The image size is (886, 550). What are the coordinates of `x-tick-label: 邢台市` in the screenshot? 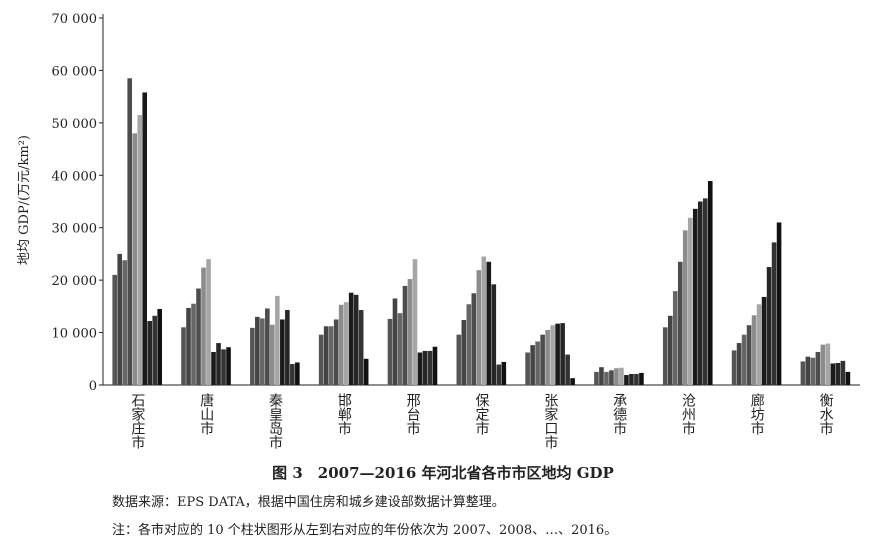 It's located at (413, 414).